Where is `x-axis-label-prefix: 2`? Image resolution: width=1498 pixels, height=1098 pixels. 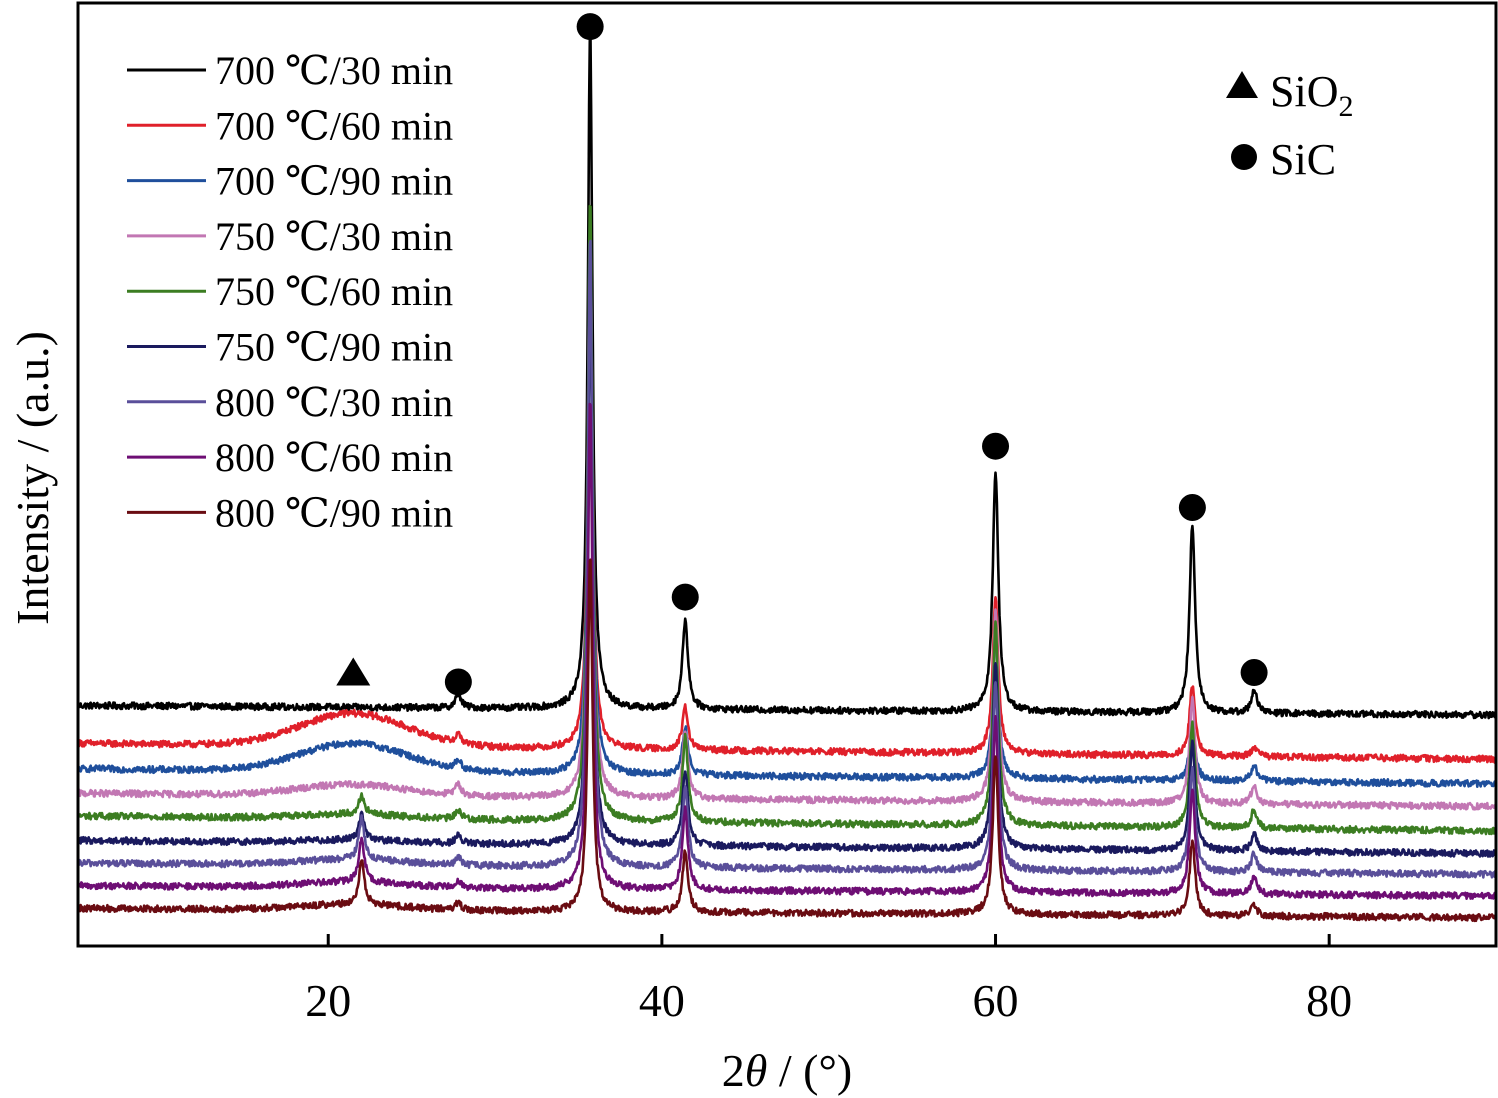 x-axis-label-prefix: 2 is located at coordinates (733, 1070).